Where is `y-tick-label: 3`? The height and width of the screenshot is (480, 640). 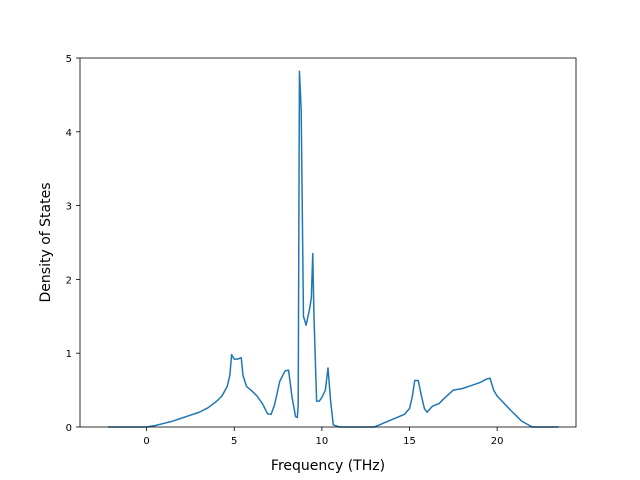 y-tick-label: 3 is located at coordinates (69, 207).